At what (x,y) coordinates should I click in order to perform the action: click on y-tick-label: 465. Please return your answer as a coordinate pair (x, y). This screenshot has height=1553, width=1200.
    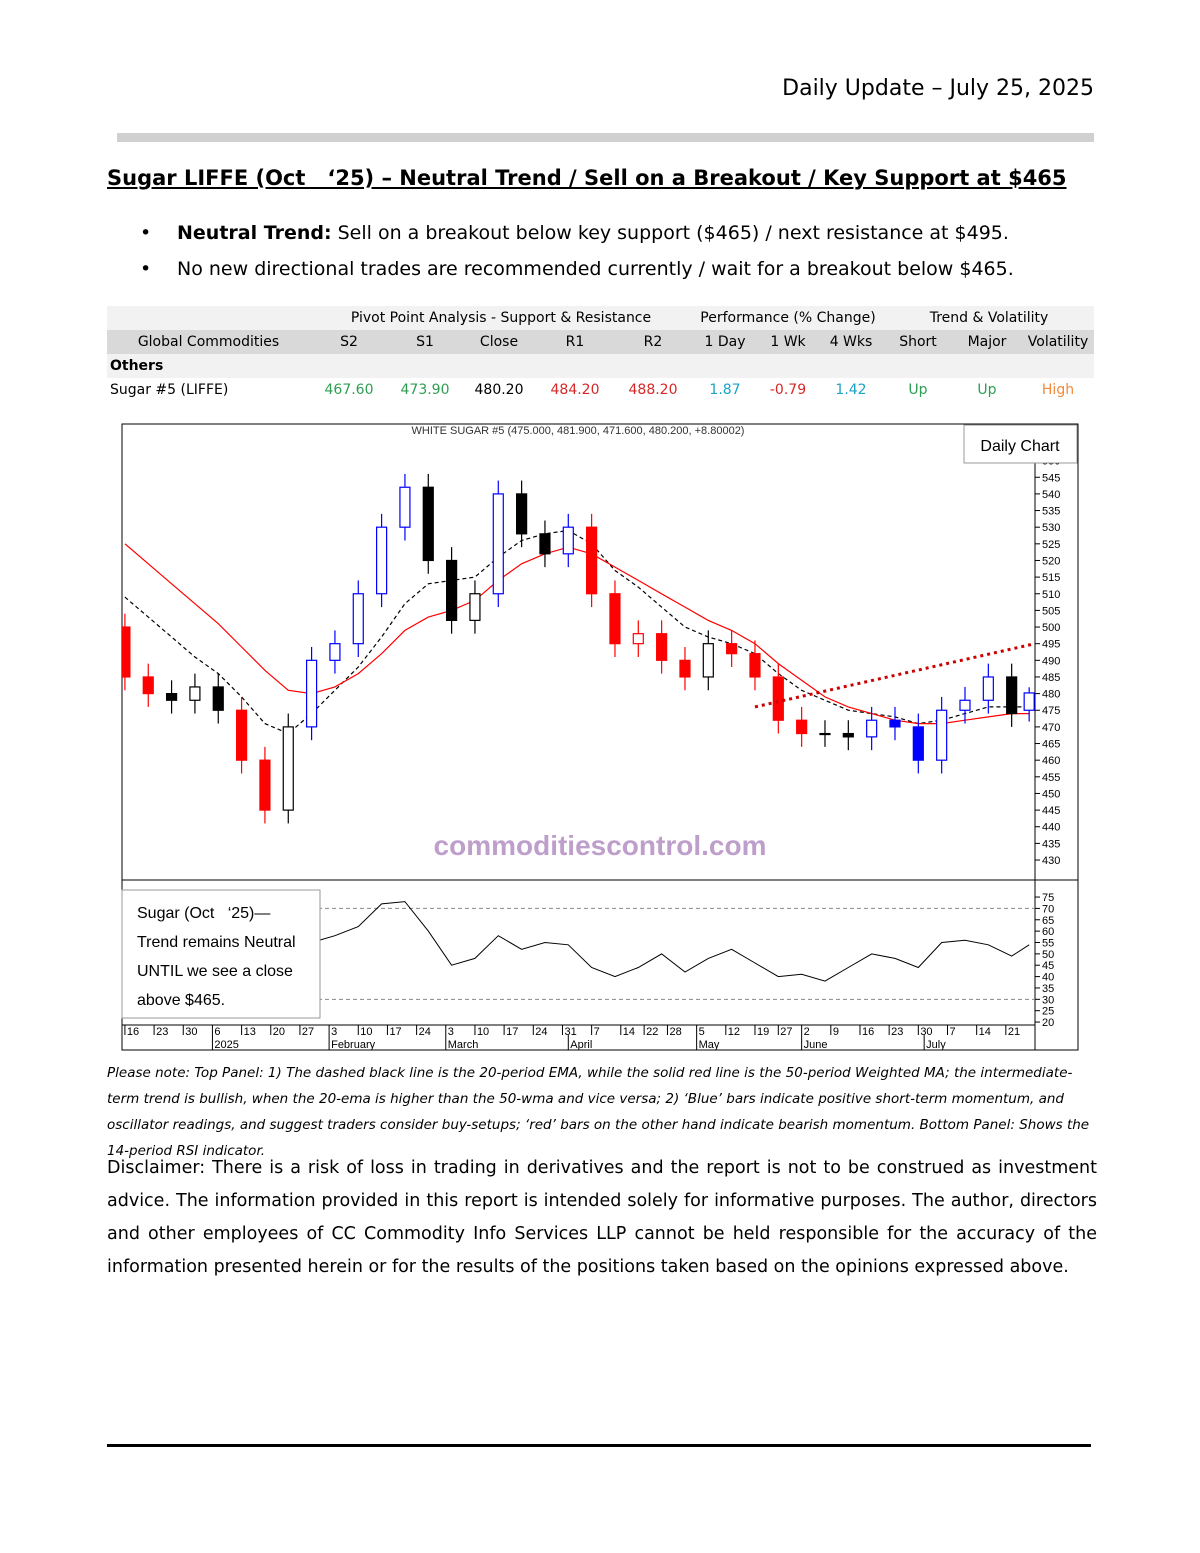
    Looking at the image, I should click on (1051, 745).